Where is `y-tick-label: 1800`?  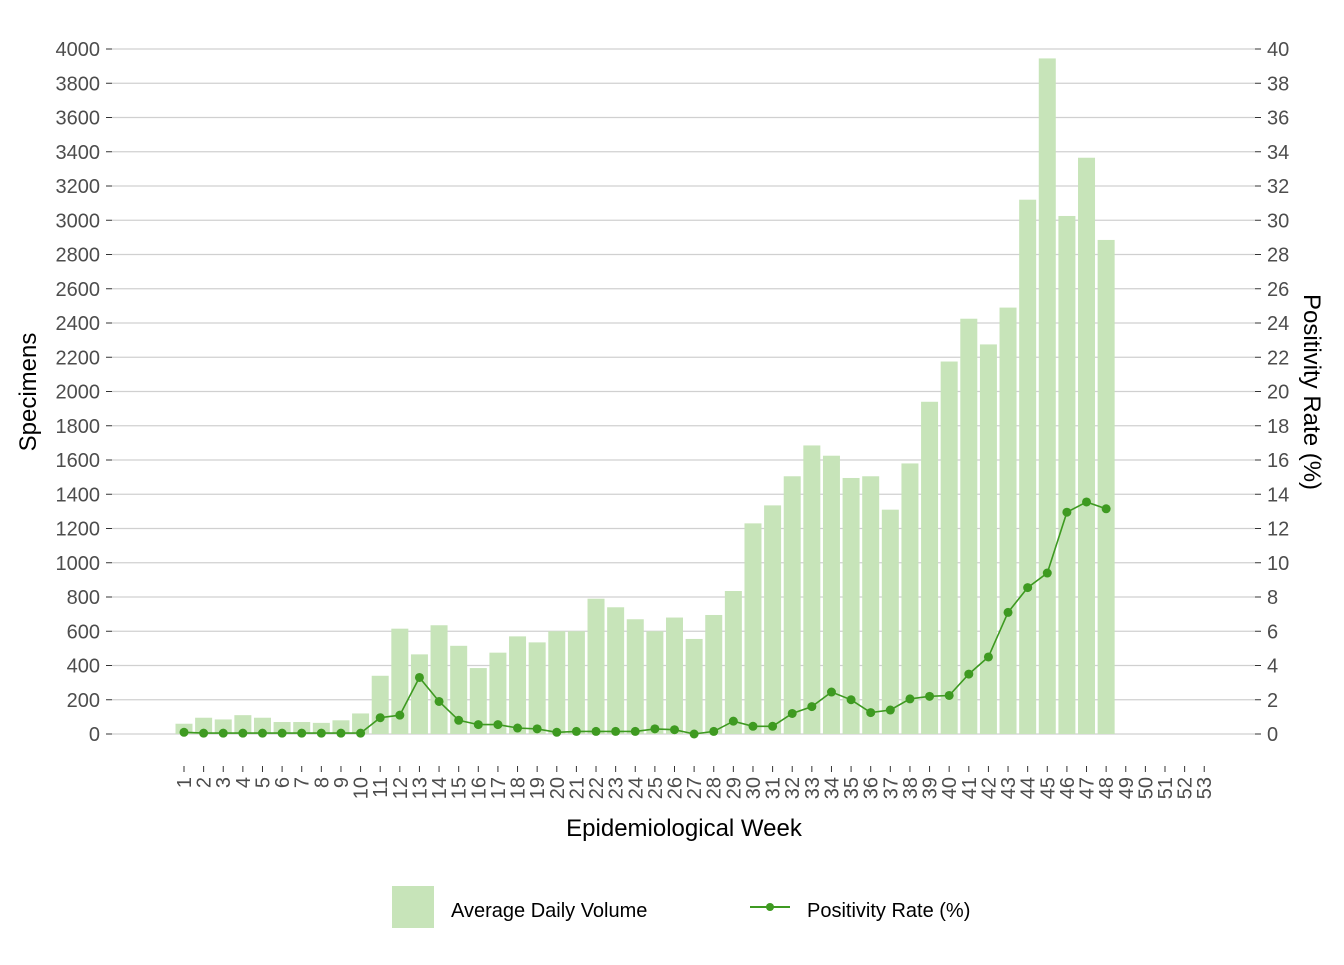 y-tick-label: 1800 is located at coordinates (78, 427).